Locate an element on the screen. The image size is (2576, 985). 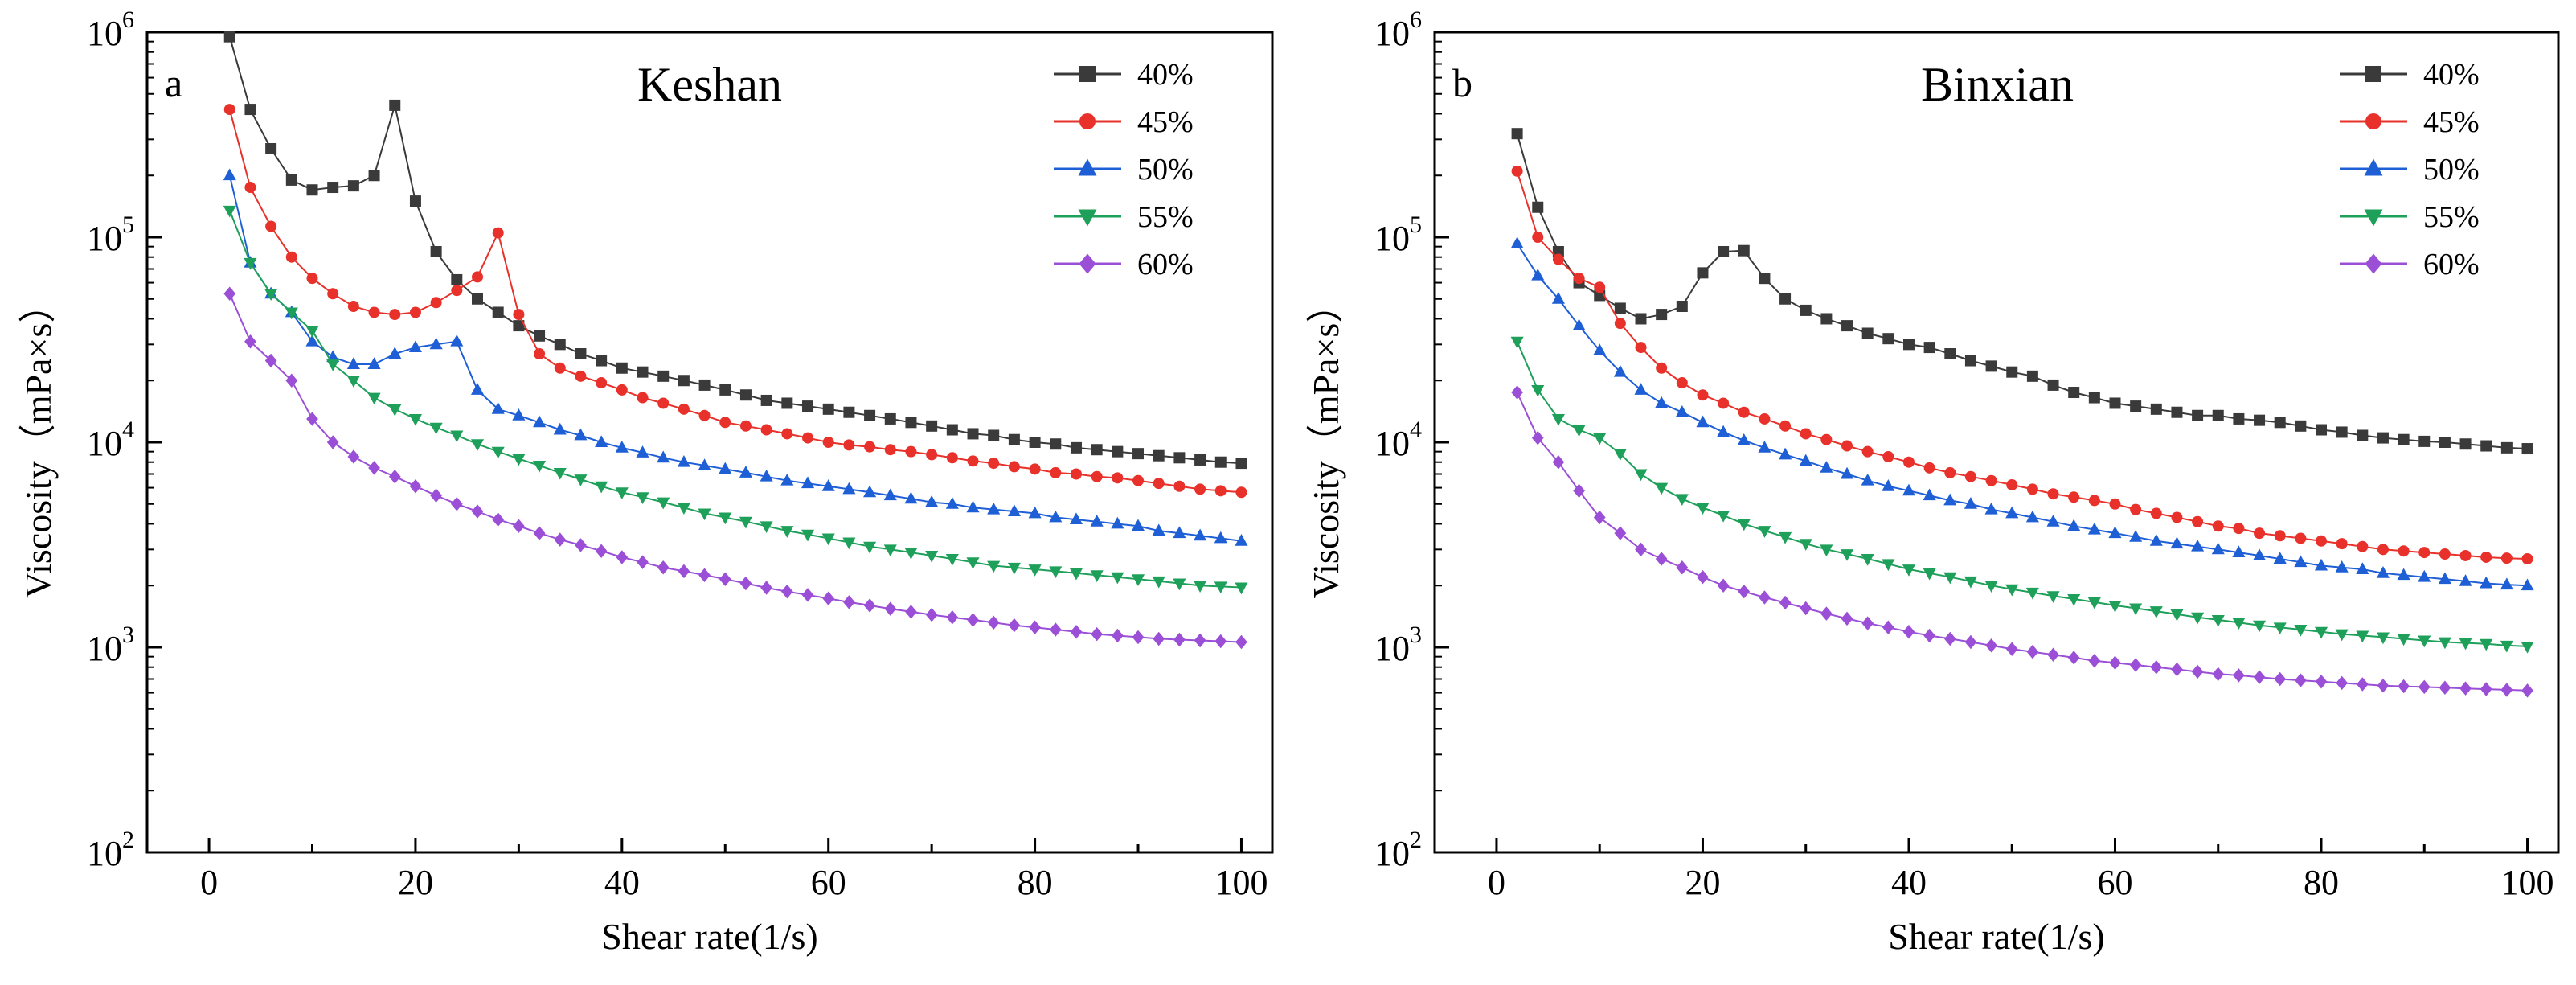
legend-entry: 45% is located at coordinates (2410, 122).